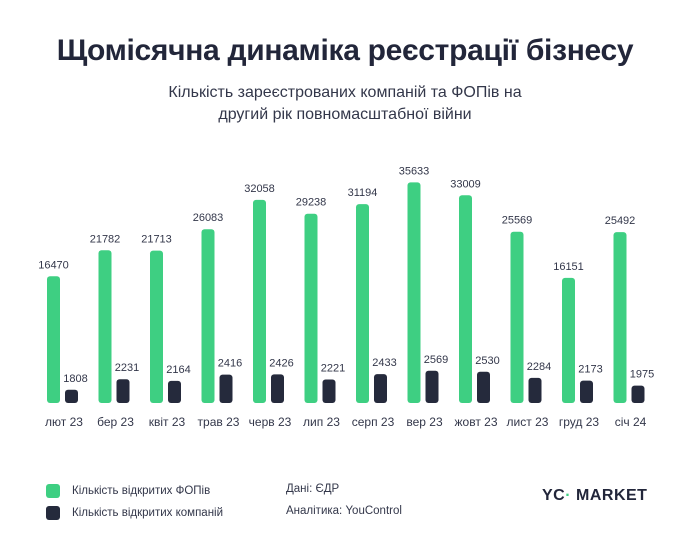  I want to click on data-label-fop: 16470, so click(53, 265).